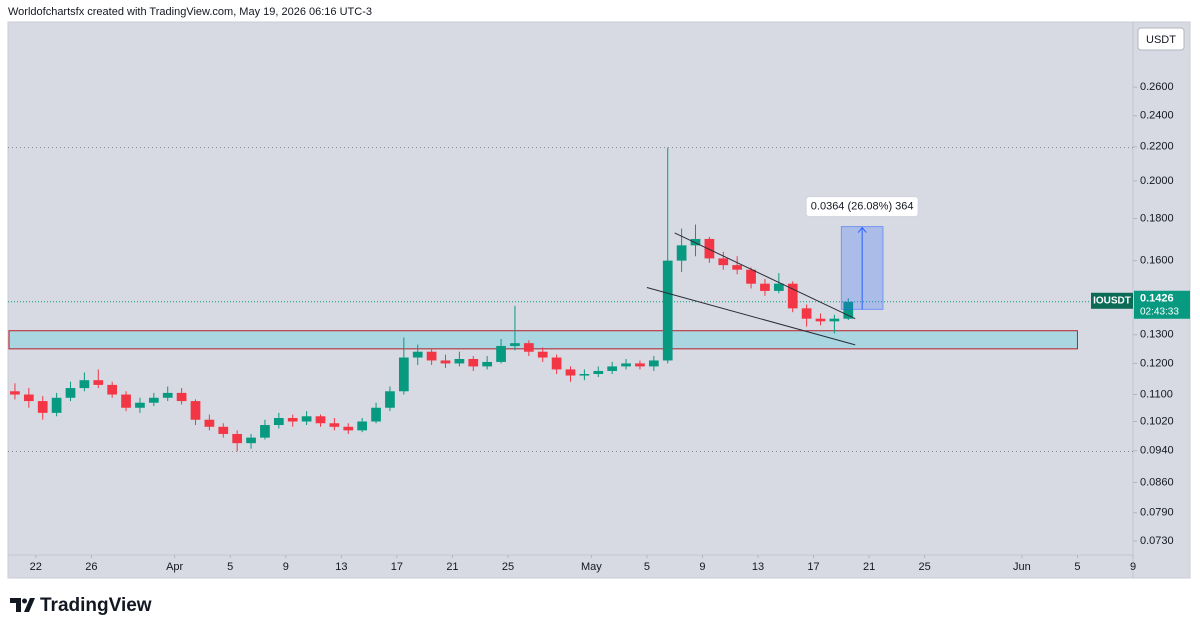 The height and width of the screenshot is (632, 1200). Describe the element at coordinates (1157, 261) in the screenshot. I see `y-tick-label: 0.1600` at that location.